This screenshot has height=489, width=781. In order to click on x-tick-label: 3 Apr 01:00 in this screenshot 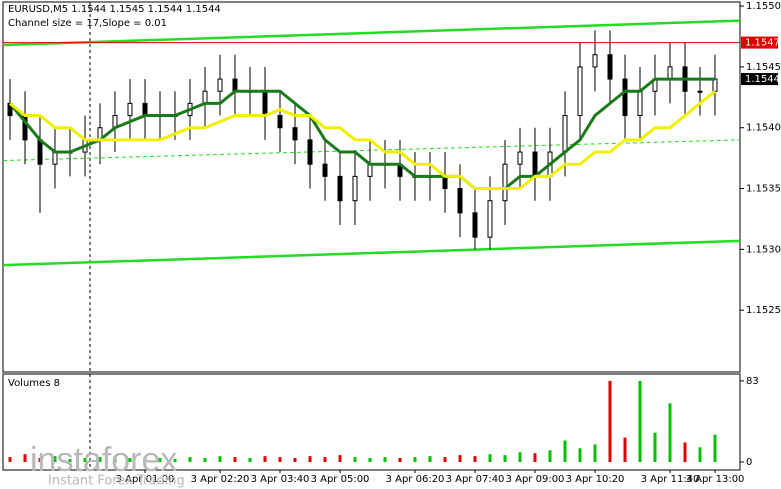, I will do `click(145, 479)`.